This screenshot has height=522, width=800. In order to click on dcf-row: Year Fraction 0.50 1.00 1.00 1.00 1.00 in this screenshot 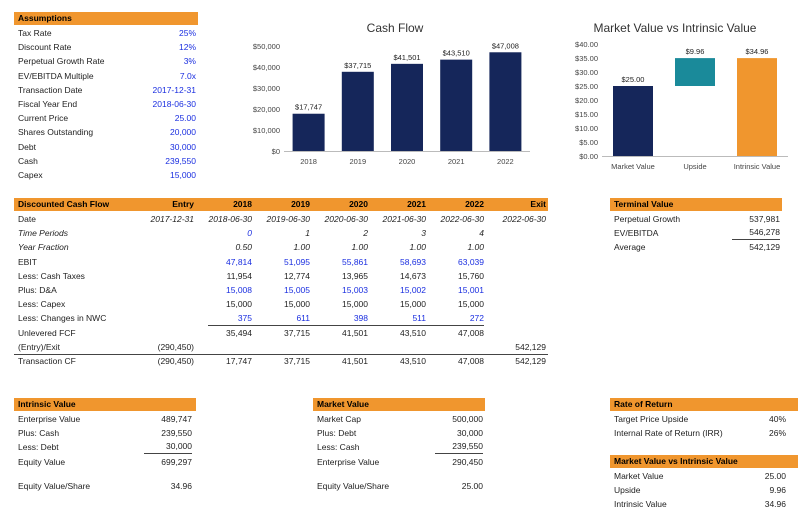, I will do `click(281, 247)`.